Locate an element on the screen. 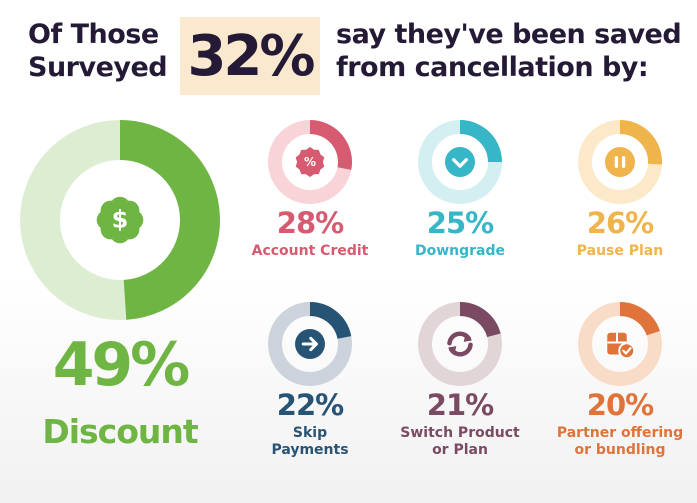 Image resolution: width=697 pixels, height=503 pixels. discount-percent: 49% is located at coordinates (121, 365).